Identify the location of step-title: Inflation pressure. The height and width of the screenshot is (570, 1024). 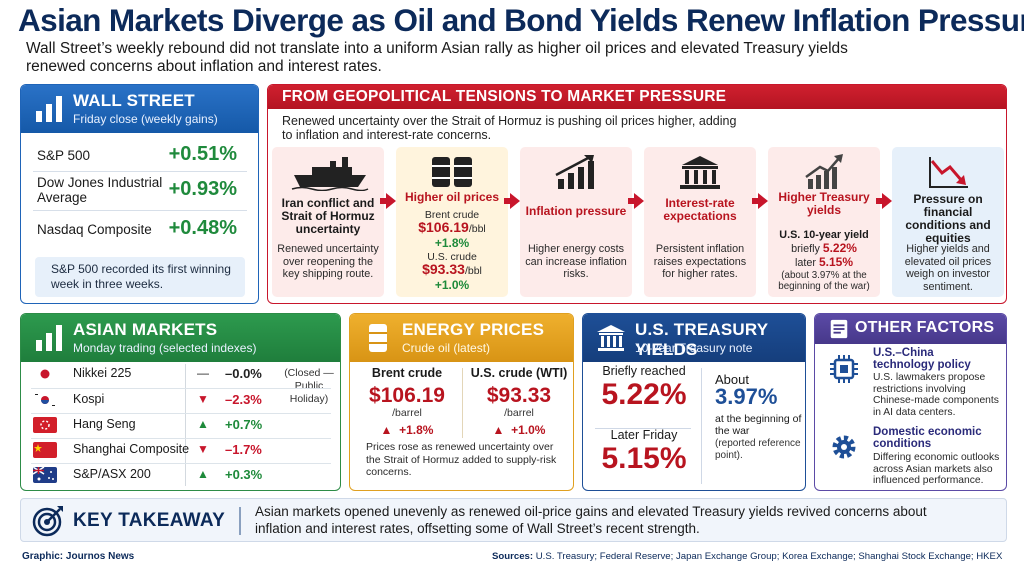
(576, 211).